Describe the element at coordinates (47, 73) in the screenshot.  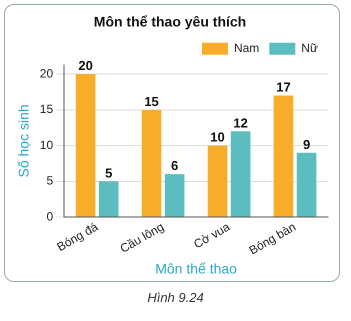
I see `y-tick-label: 20` at that location.